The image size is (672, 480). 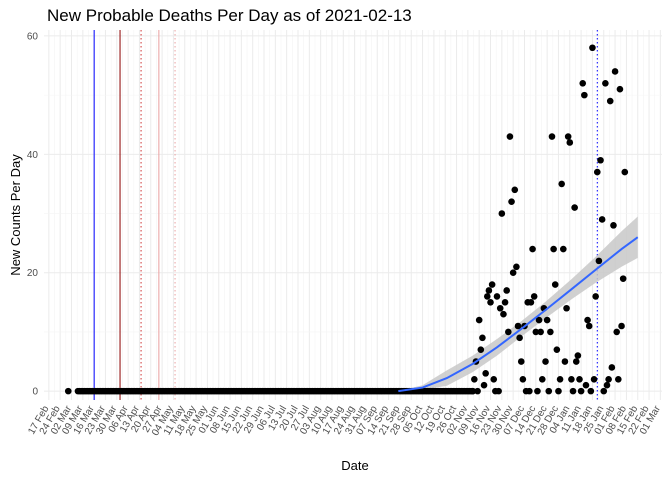 What do you see at coordinates (33, 36) in the screenshot?
I see `y-tick-label: 60` at bounding box center [33, 36].